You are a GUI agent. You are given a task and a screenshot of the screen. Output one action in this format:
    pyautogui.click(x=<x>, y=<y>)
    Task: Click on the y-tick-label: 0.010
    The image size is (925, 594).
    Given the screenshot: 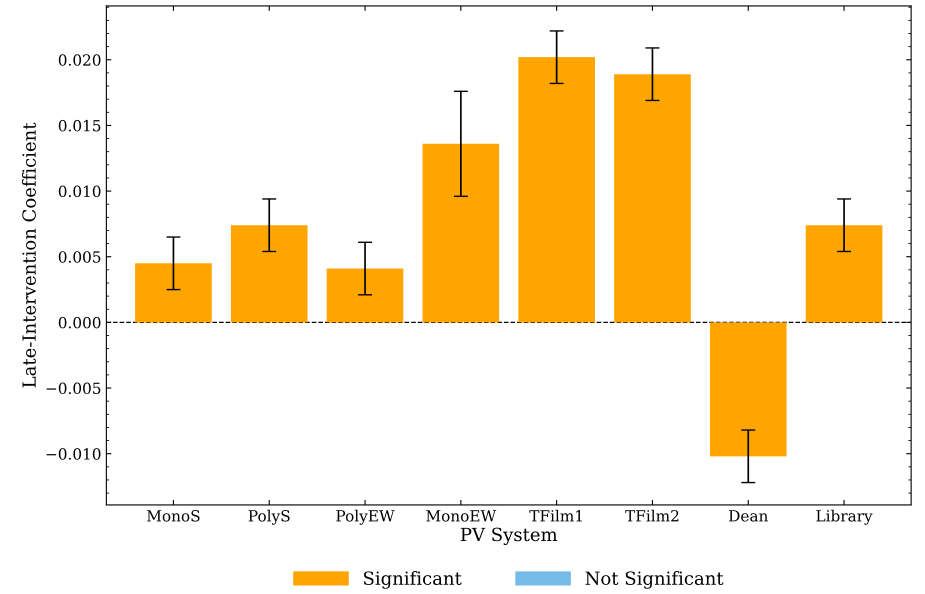 What is the action you would take?
    pyautogui.click(x=79, y=192)
    